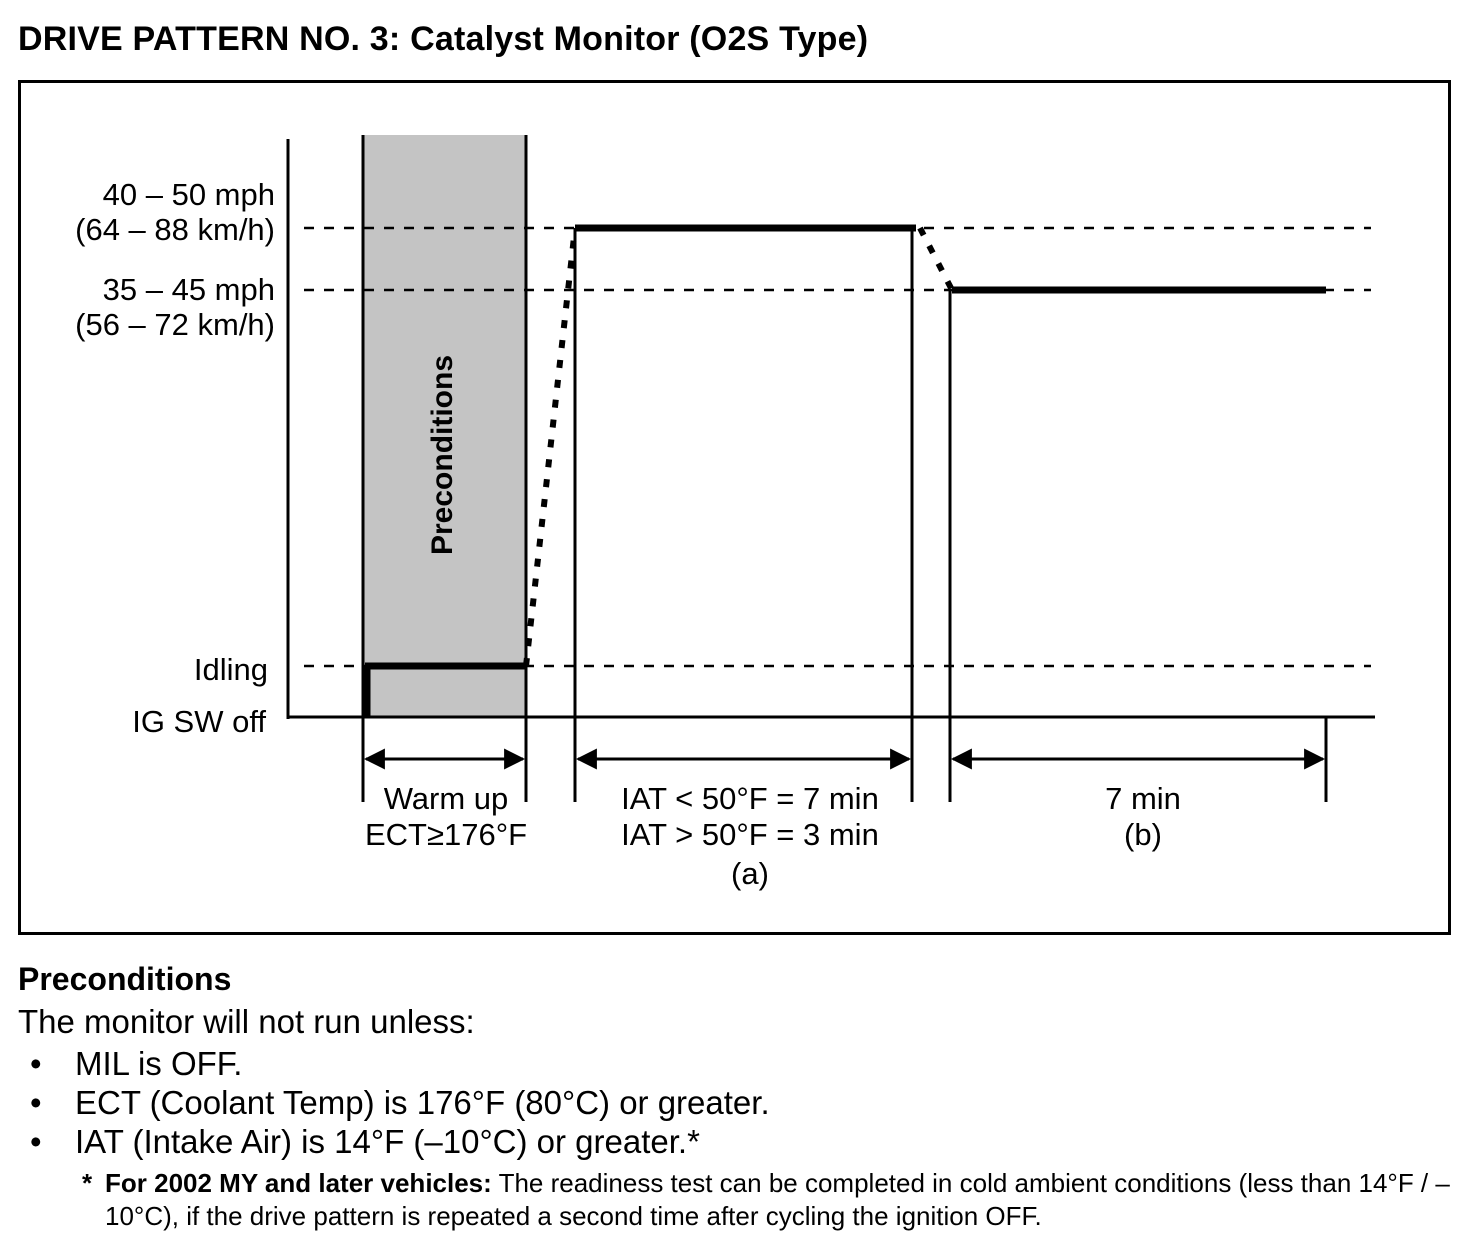 The height and width of the screenshot is (1252, 1472). I want to click on precondition-text: MIL is OFF., so click(159, 1063).